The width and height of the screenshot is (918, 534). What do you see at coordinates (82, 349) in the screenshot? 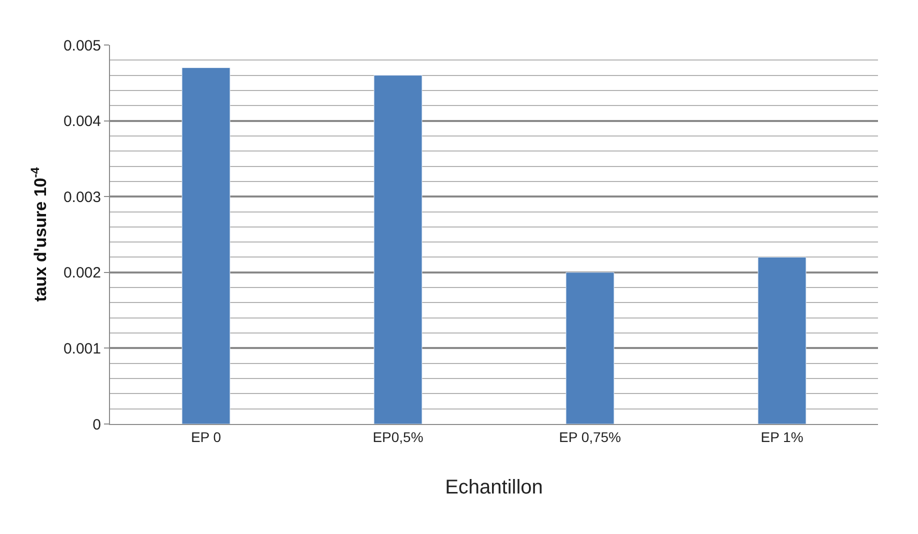
I see `y-tick-label: 0.001` at bounding box center [82, 349].